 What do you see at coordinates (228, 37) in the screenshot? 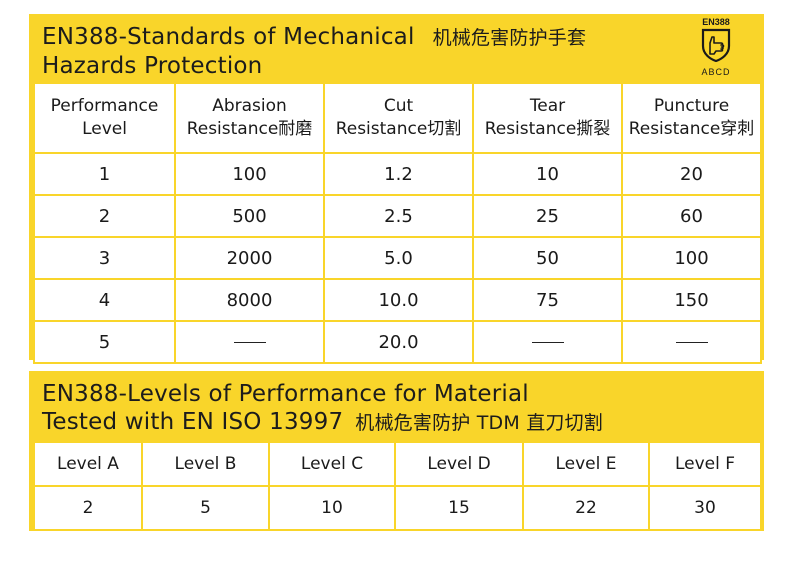
I see `standards-title-line1: EN388-Standards of Mechanical` at bounding box center [228, 37].